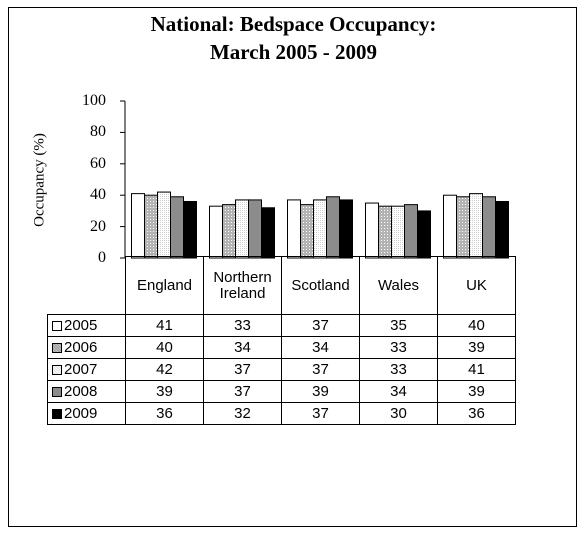 The width and height of the screenshot is (587, 533). Describe the element at coordinates (216, 232) in the screenshot. I see `bar-2005-northern-ireland` at that location.